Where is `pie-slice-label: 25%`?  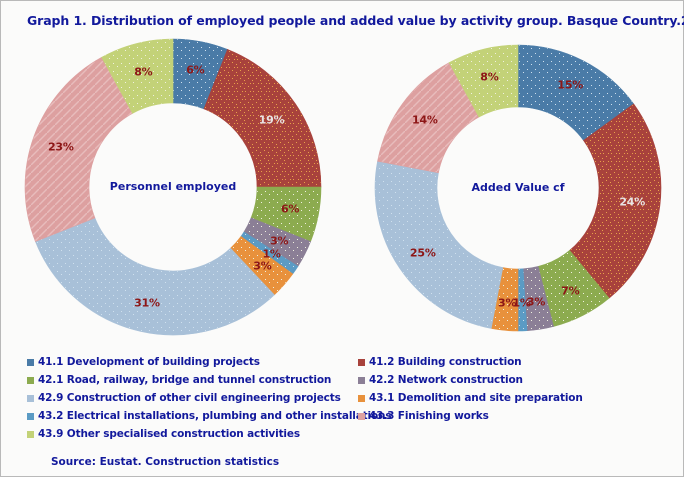 pie-slice-label: 25% is located at coordinates (422, 253).